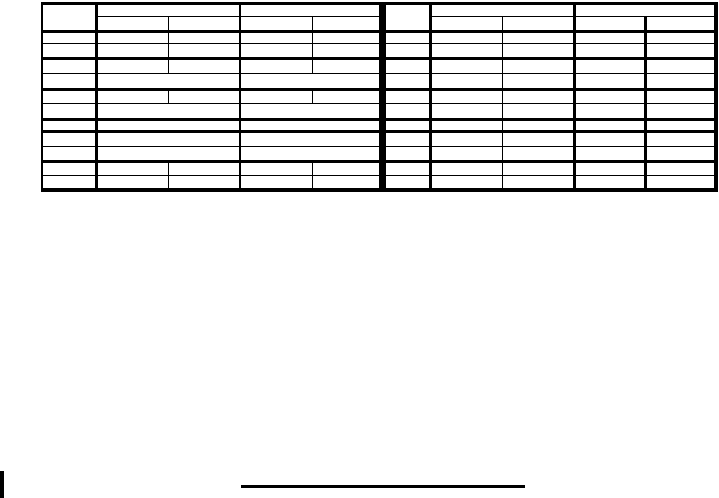 The height and width of the screenshot is (498, 719). What do you see at coordinates (466, 24) in the screenshot?
I see `header-sub-col7` at bounding box center [466, 24].